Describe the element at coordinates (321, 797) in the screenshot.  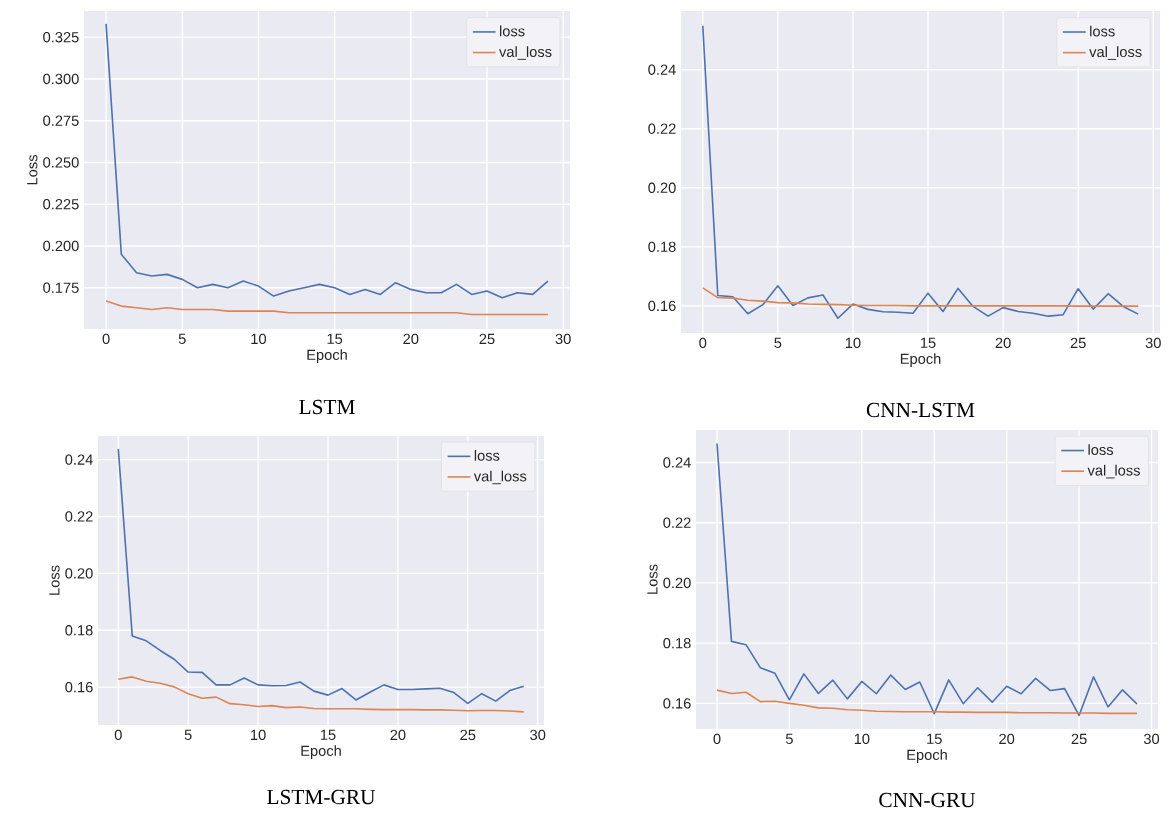
I see `text: LSTM-GRU` at that location.